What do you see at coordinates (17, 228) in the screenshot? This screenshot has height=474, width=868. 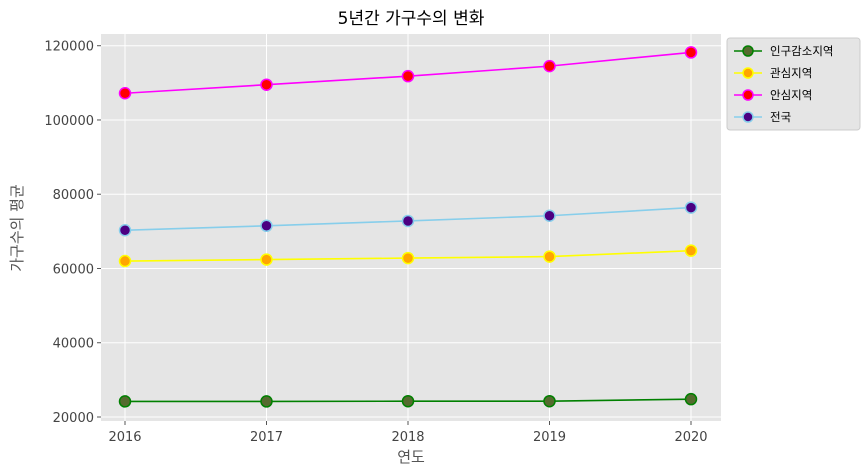 I see `y-axis-label: 가구수의 평균` at bounding box center [17, 228].